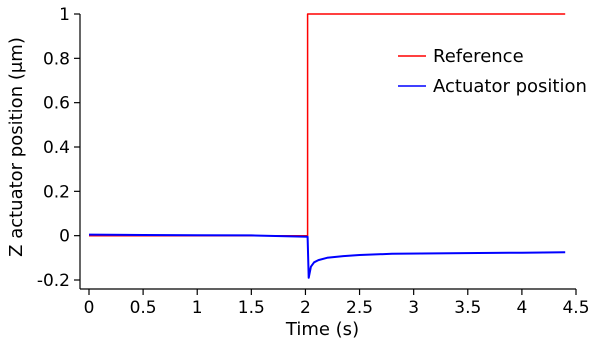 The height and width of the screenshot is (344, 600). Describe the element at coordinates (521, 308) in the screenshot. I see `x-tick-label: 4` at that location.